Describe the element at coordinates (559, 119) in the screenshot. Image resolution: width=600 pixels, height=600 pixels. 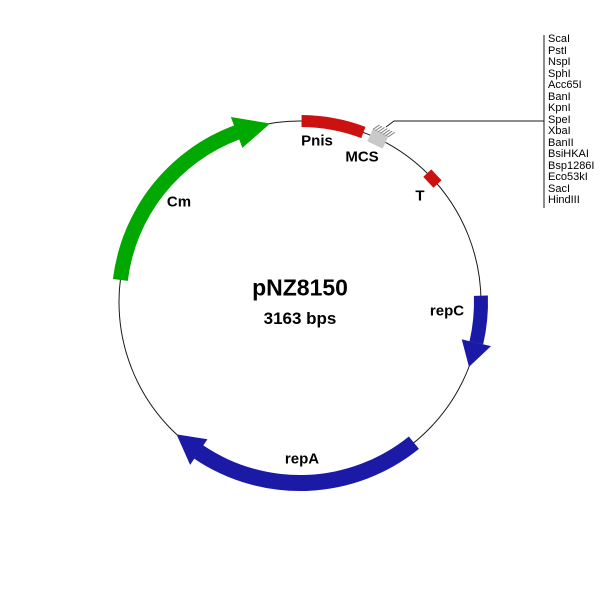
I see `enzyme-item: SpeI` at that location.